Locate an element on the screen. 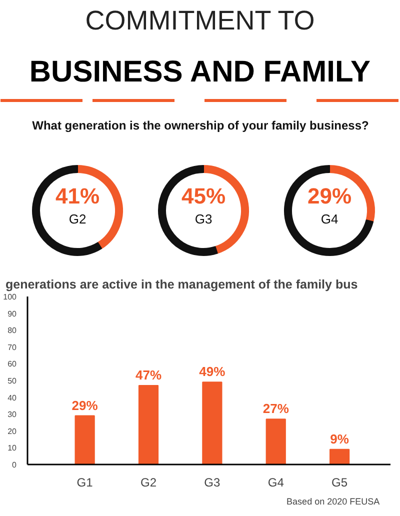 This screenshot has width=400, height=516. data-label: 45% is located at coordinates (203, 196).